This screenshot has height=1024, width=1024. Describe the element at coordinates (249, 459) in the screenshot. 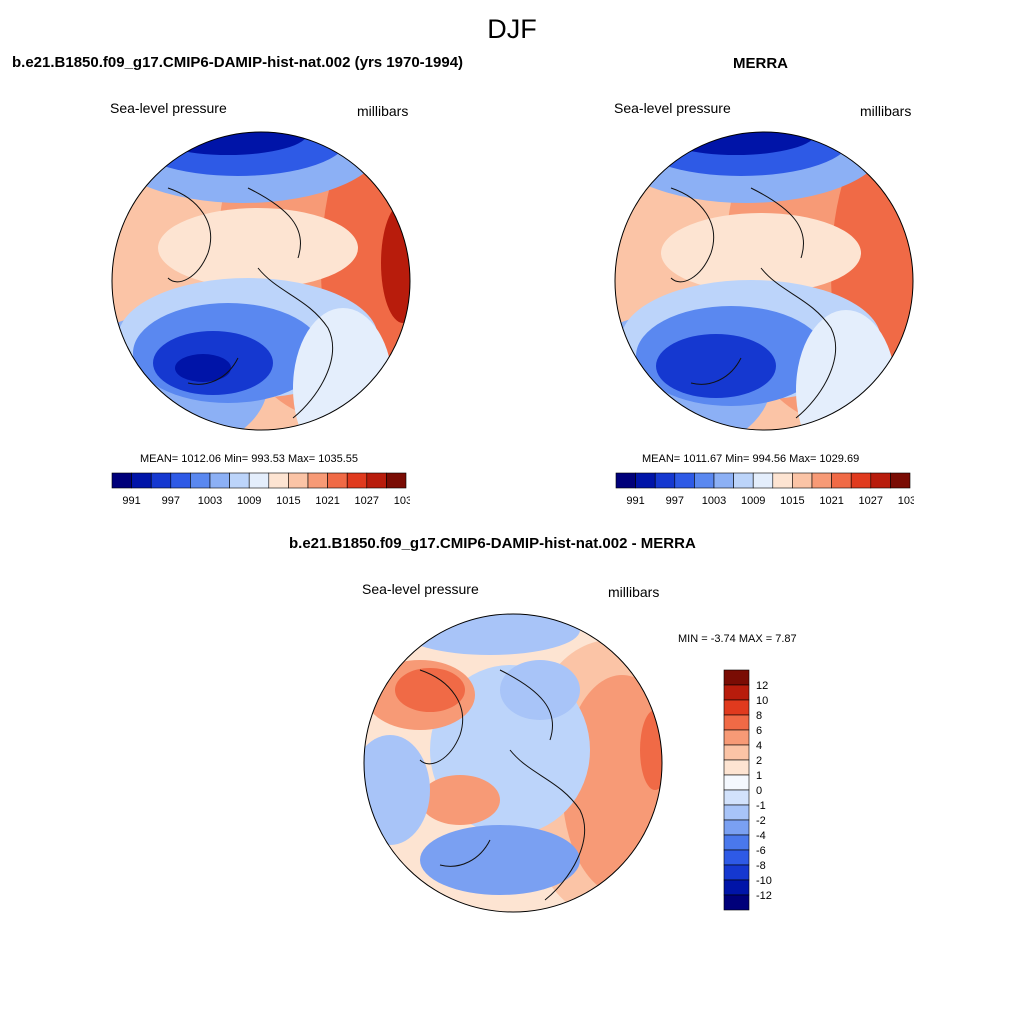

I see `panel-1-stats: MEAN= 1012.06 Min= 993.53 Max= 1035.55` at that location.